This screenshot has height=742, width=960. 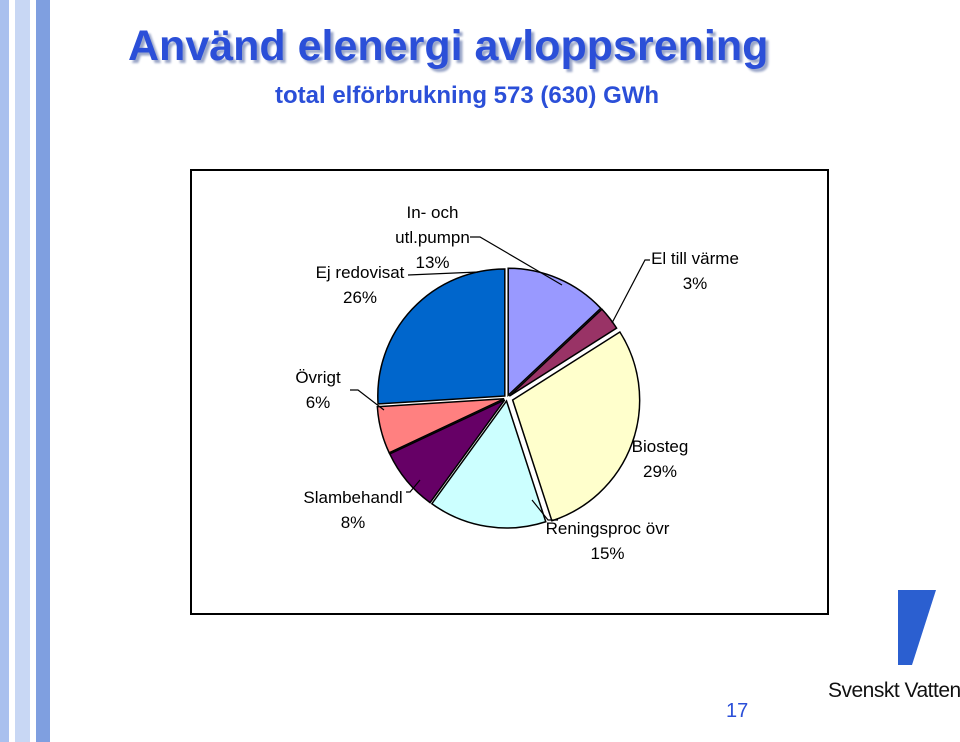 I want to click on value-label: 3%, so click(x=695, y=283).